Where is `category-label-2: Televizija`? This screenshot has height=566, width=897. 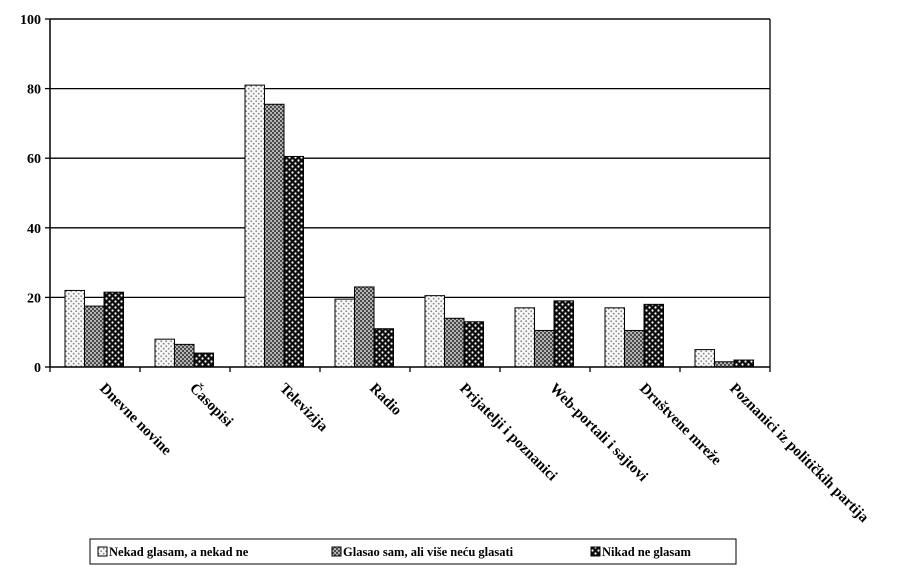
category-label-2: Televizija is located at coordinates (303, 408).